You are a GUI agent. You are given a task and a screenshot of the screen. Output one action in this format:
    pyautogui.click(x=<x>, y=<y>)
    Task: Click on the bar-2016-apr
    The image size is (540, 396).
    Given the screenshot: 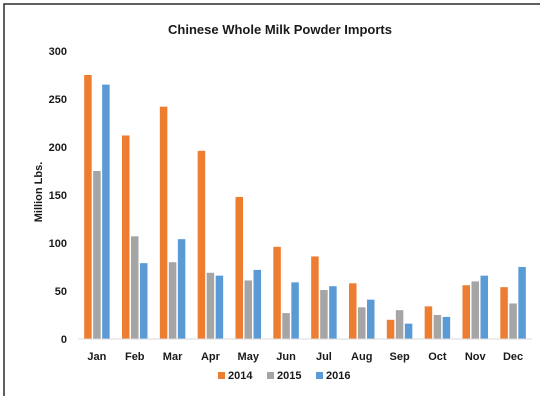 What is the action you would take?
    pyautogui.click(x=219, y=307)
    